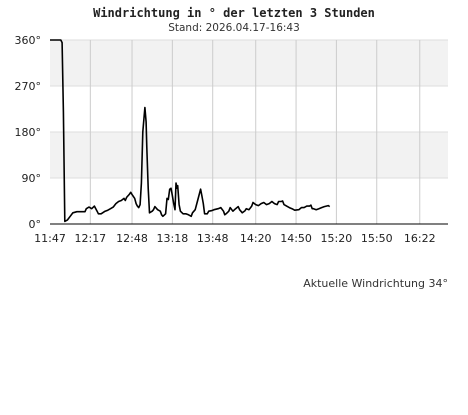 Image resolution: width=468 pixels, height=415 pixels. I want to click on current-direction-label: Aktuelle Windrichtung 34°, so click(375, 283).